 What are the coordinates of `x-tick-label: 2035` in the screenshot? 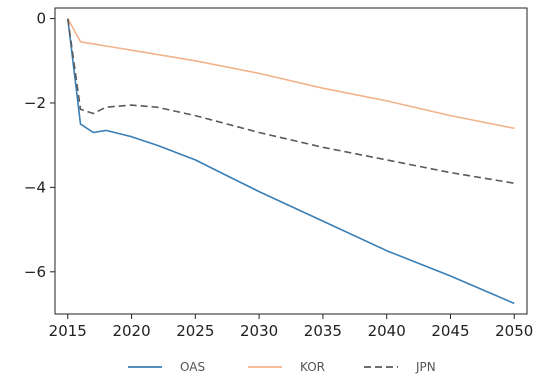 It's located at (323, 331).